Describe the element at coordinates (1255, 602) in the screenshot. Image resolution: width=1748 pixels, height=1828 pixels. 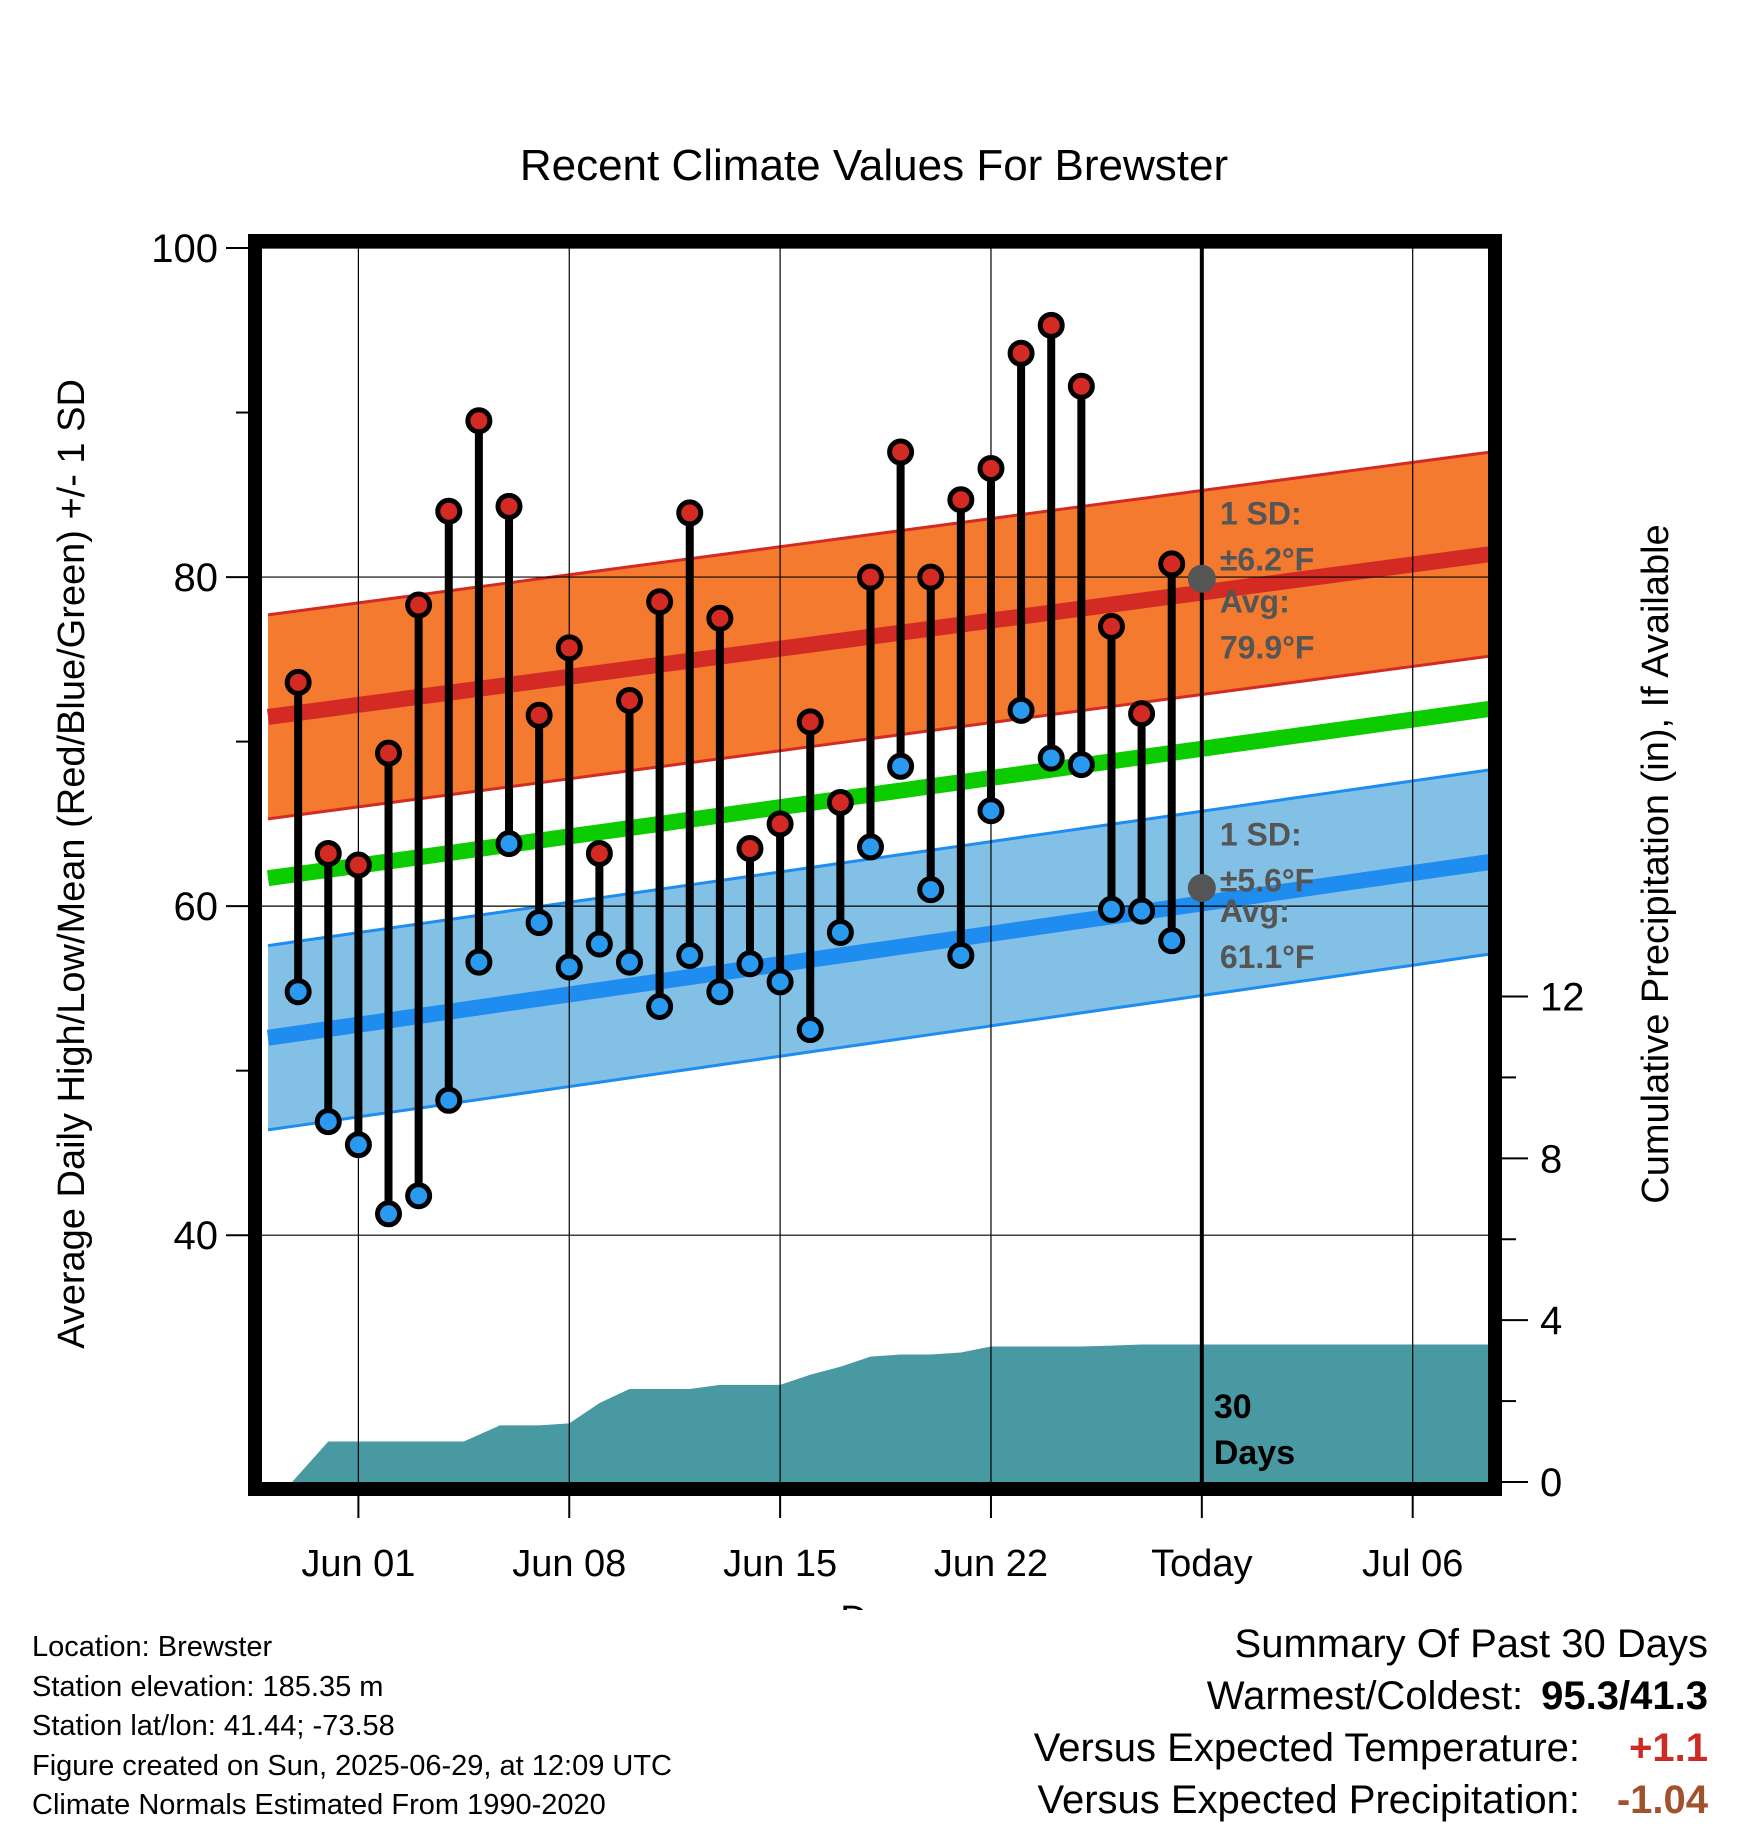
I see `high-avg-label: Avg:` at that location.